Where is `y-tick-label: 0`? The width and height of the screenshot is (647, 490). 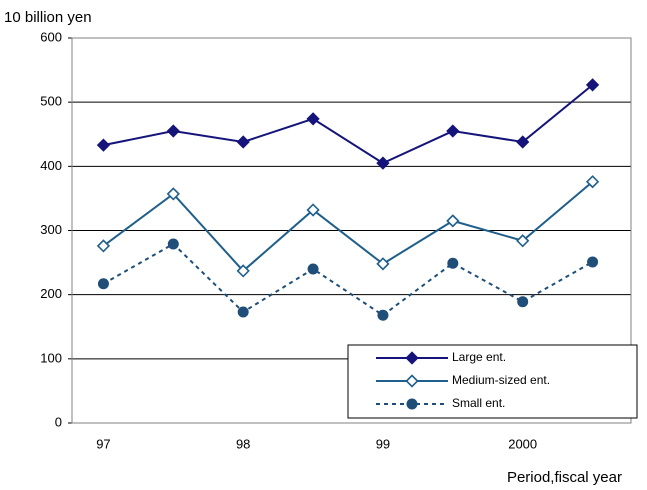
y-tick-label: 0 is located at coordinates (58, 421).